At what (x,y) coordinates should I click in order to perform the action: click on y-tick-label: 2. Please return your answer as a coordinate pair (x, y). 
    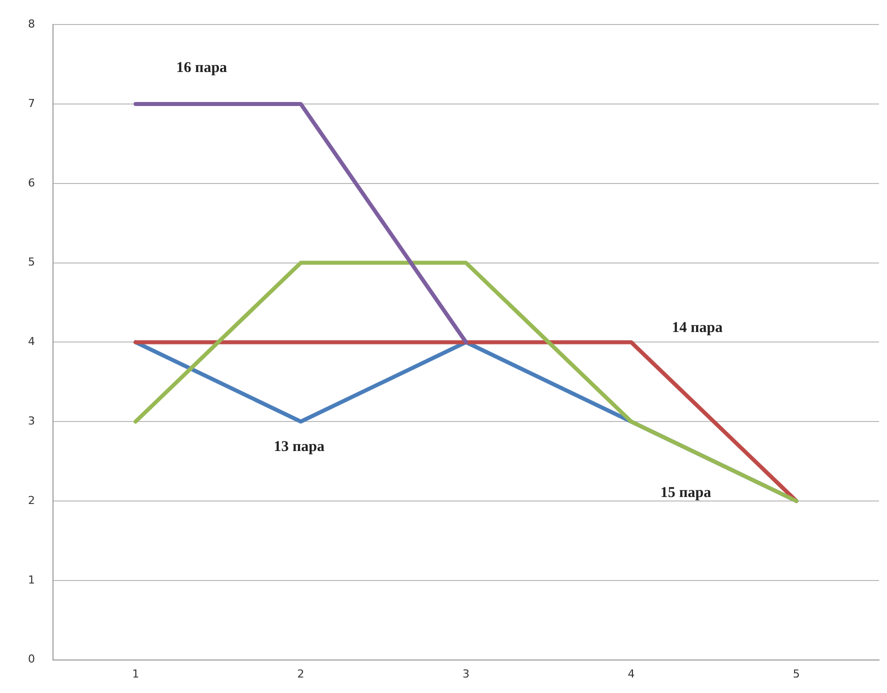
    Looking at the image, I should click on (31, 500).